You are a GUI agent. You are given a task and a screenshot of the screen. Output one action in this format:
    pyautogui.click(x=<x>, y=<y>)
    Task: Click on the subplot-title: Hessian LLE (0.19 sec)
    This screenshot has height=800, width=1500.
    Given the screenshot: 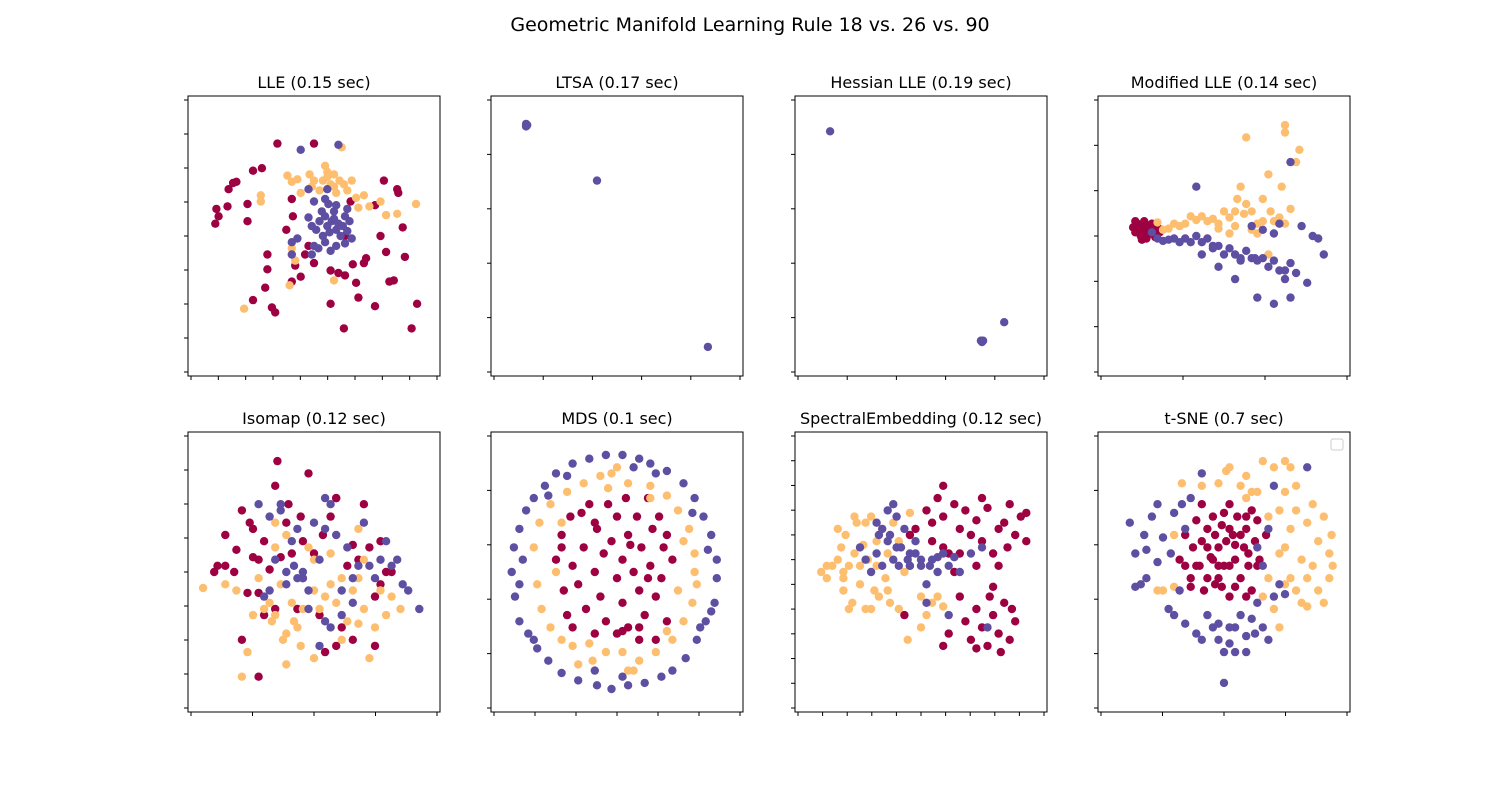 What is the action you would take?
    pyautogui.click(x=920, y=82)
    